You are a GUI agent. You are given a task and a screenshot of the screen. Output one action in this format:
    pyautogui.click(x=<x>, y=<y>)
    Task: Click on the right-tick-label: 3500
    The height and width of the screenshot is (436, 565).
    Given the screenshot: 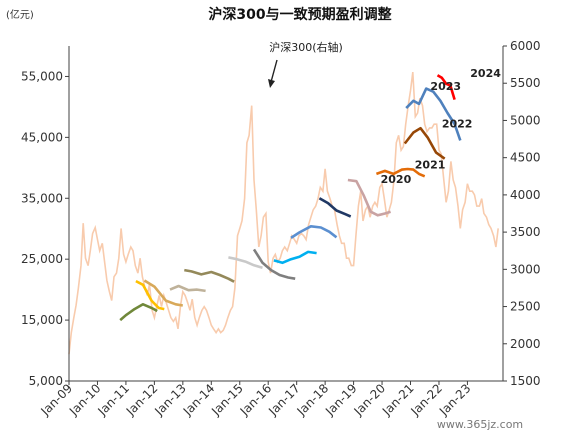 What is the action you would take?
    pyautogui.click(x=525, y=232)
    